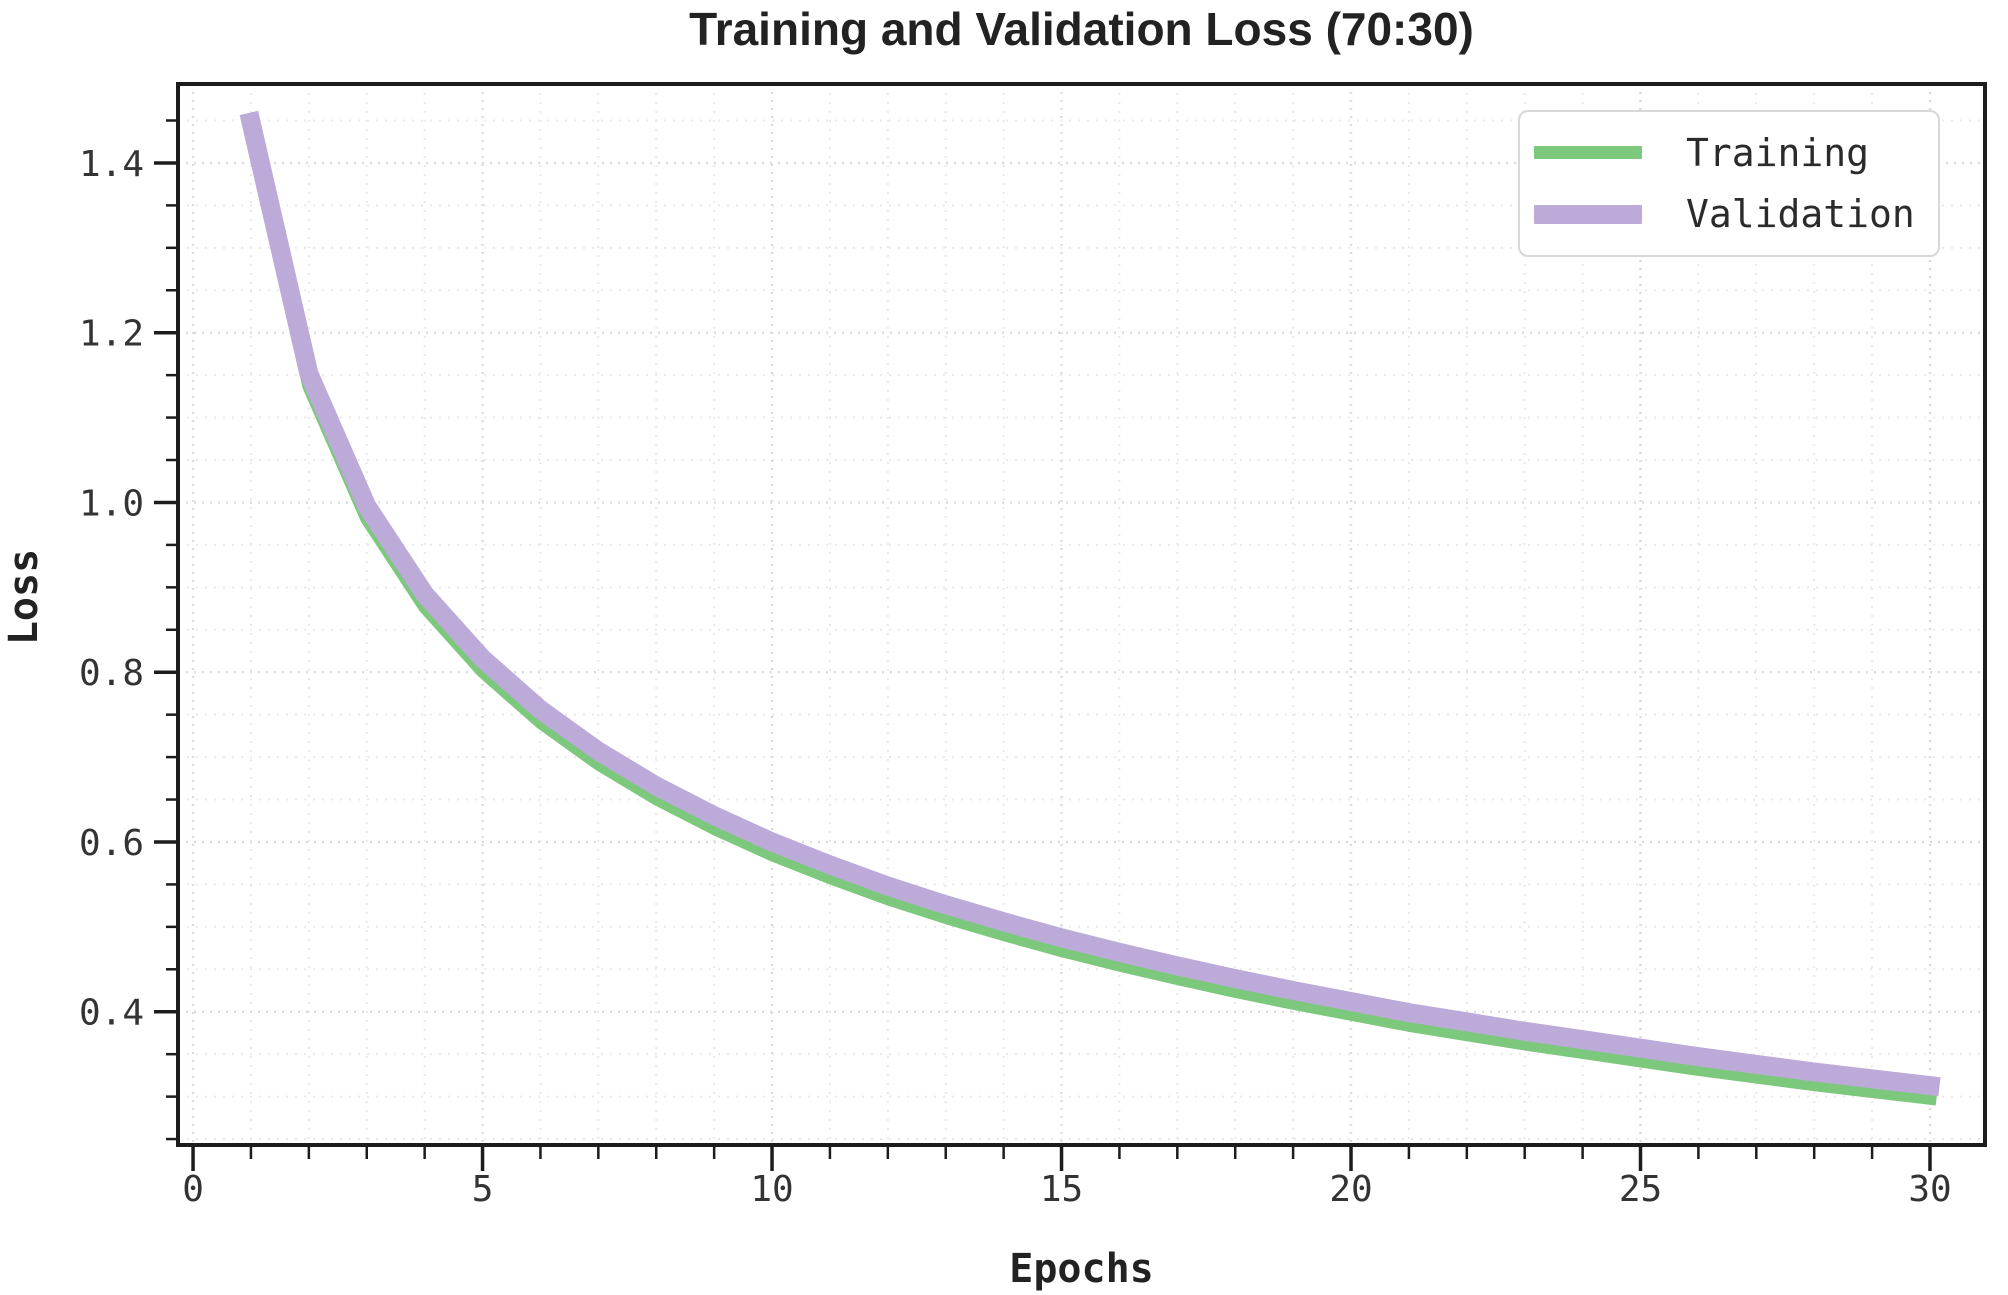 This screenshot has height=1295, width=2008. What do you see at coordinates (1081, 1269) in the screenshot?
I see `x-axis-label: Epochs` at bounding box center [1081, 1269].